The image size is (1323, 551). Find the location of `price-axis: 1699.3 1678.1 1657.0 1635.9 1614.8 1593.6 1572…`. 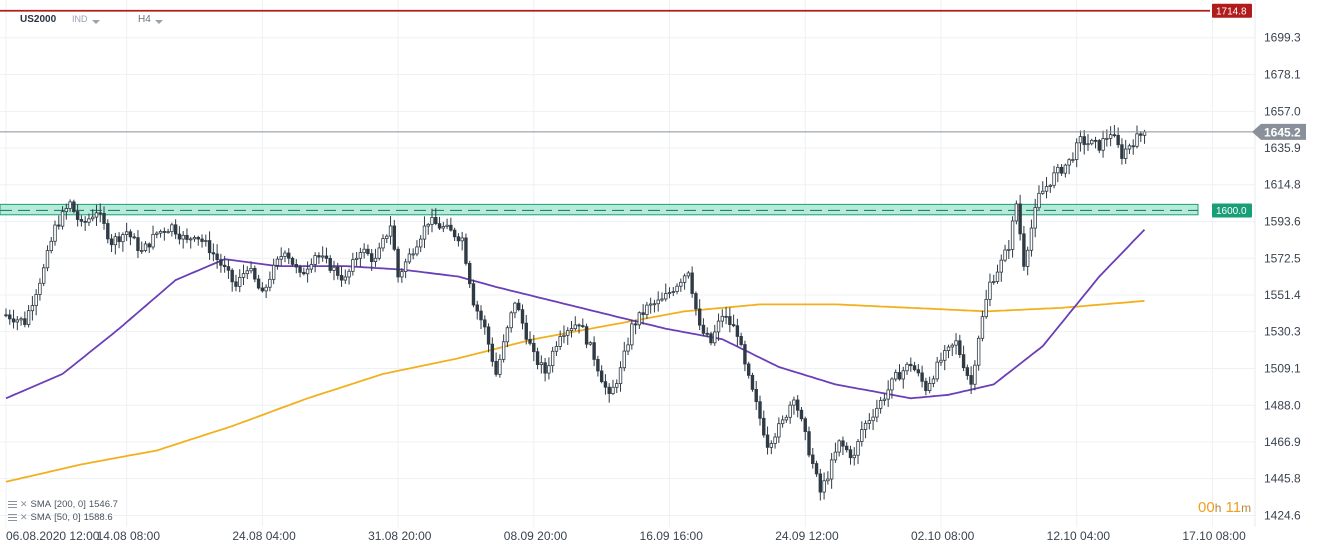

price-axis: 1699.3 1678.1 1657.0 1635.9 1614.8 1593.6 1572… is located at coordinates (1282, 277).